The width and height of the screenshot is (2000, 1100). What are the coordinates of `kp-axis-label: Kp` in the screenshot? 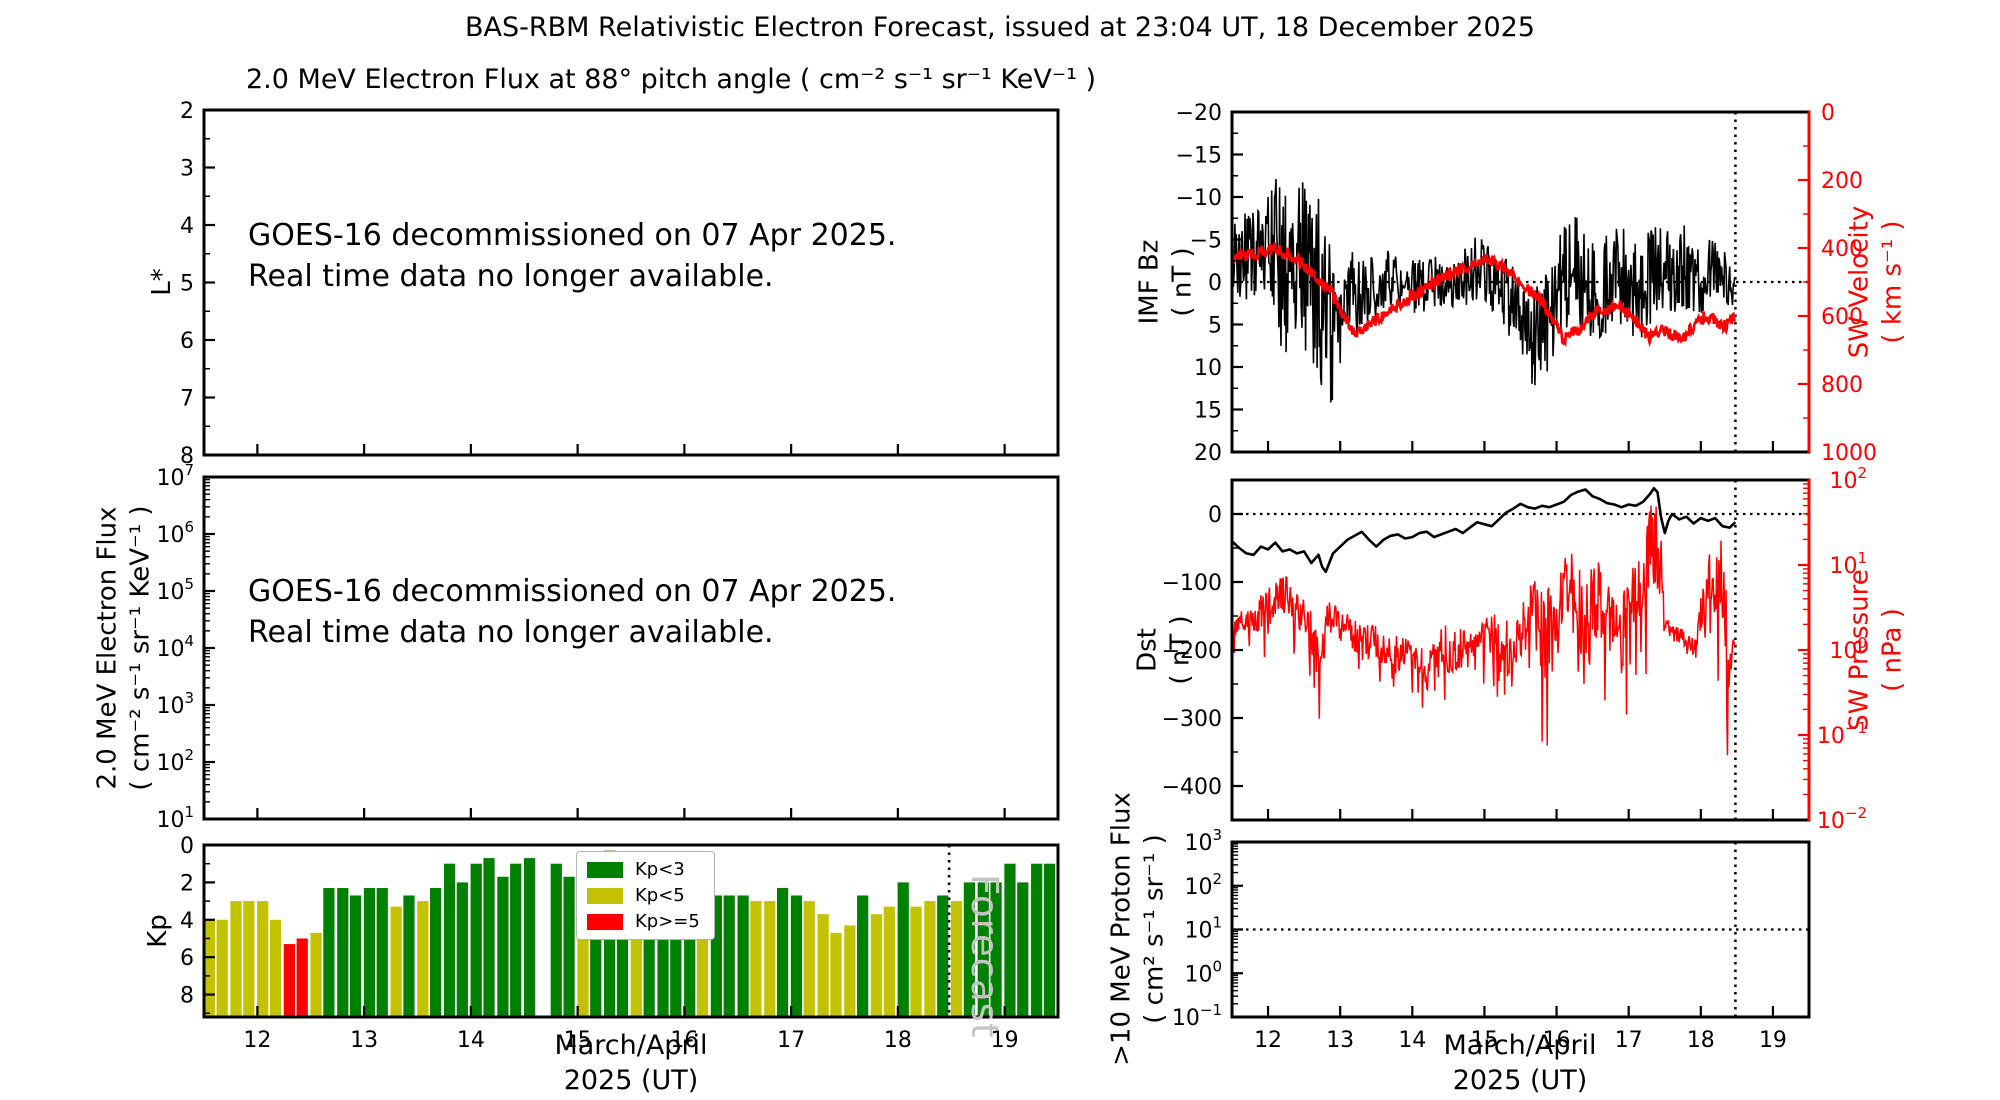 It's located at (157, 931).